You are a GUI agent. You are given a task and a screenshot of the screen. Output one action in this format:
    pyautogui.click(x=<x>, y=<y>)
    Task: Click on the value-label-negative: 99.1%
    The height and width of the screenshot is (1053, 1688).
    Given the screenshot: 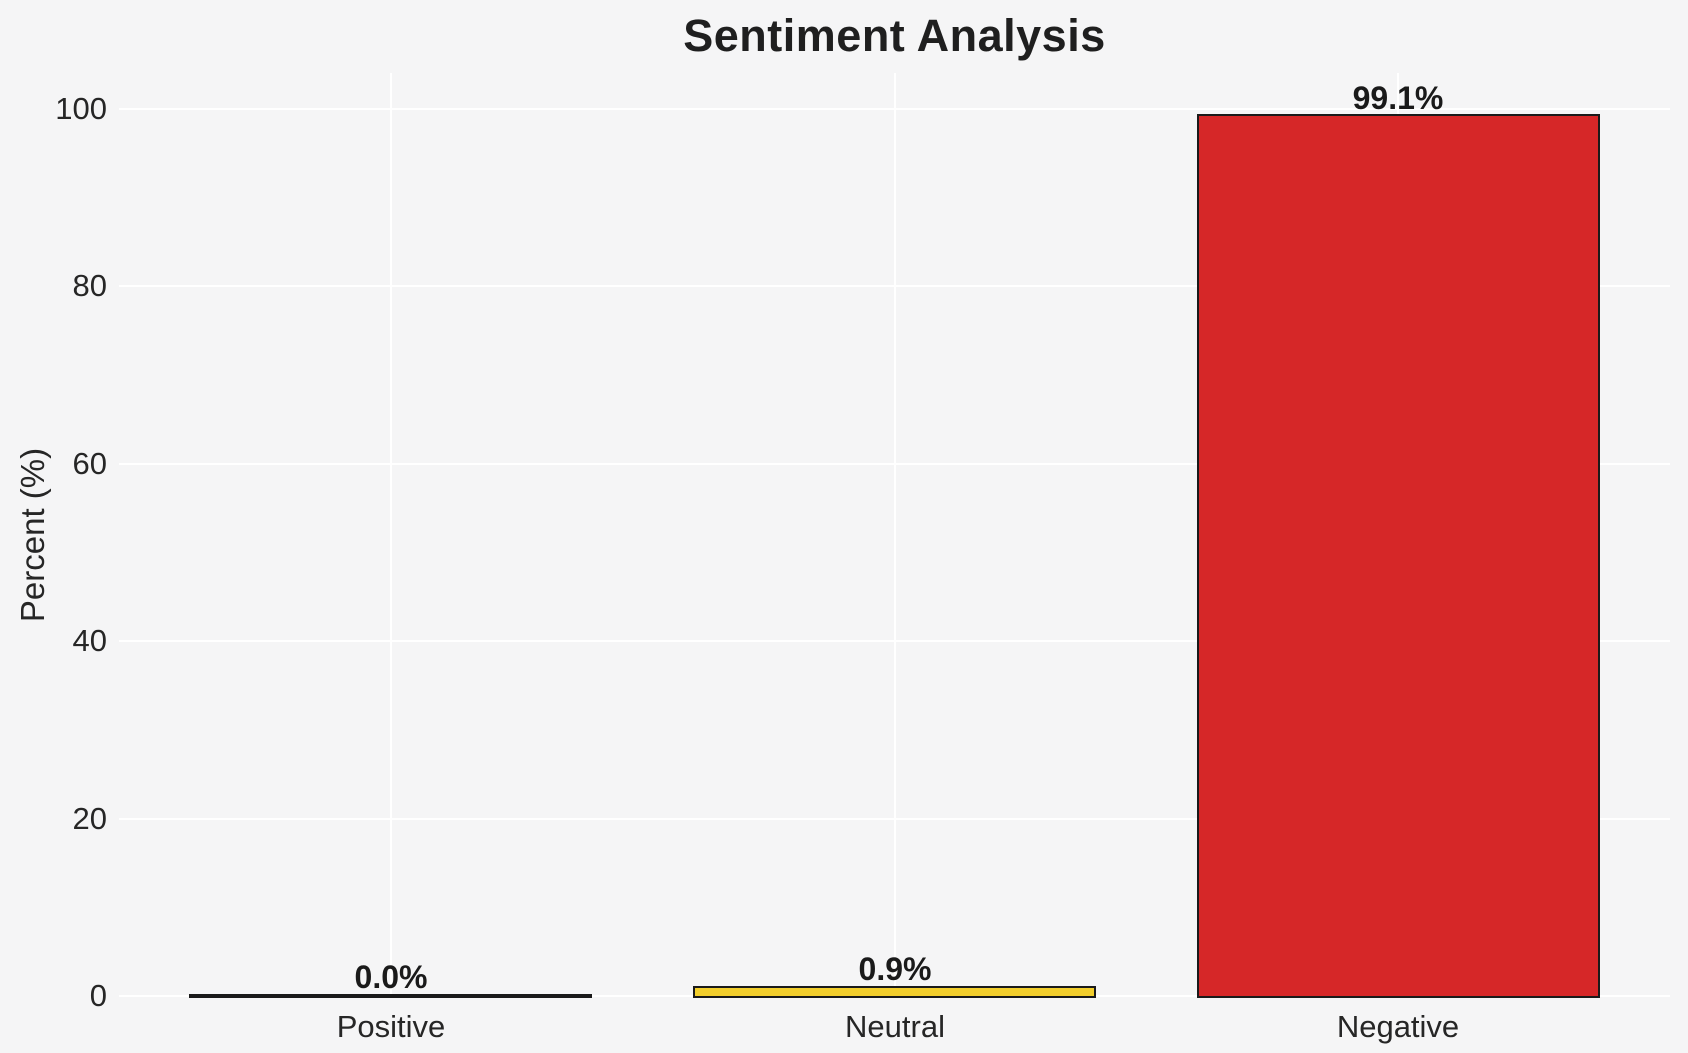 What is the action you would take?
    pyautogui.click(x=1398, y=98)
    